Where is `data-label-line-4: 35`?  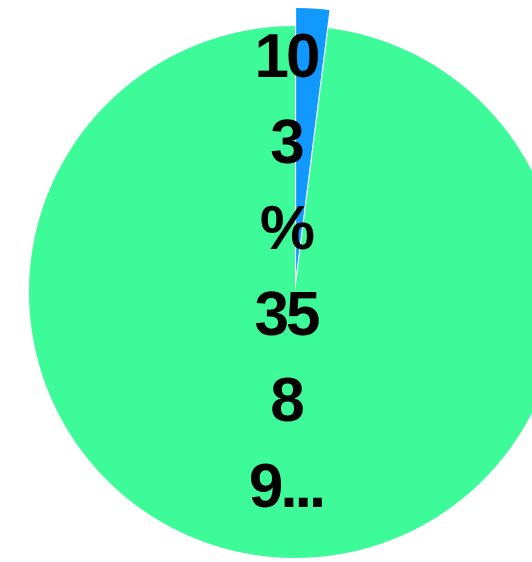
data-label-line-4: 35 is located at coordinates (287, 314).